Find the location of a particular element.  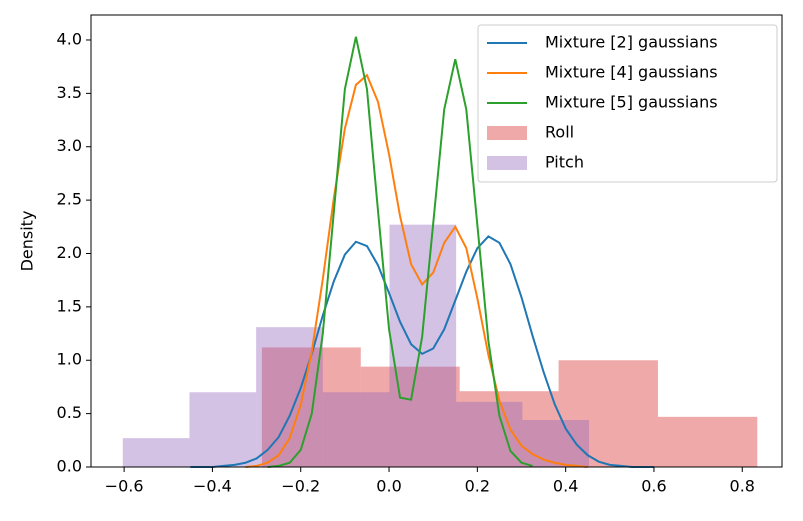

y-tick-label: 0.5 is located at coordinates (69, 412).